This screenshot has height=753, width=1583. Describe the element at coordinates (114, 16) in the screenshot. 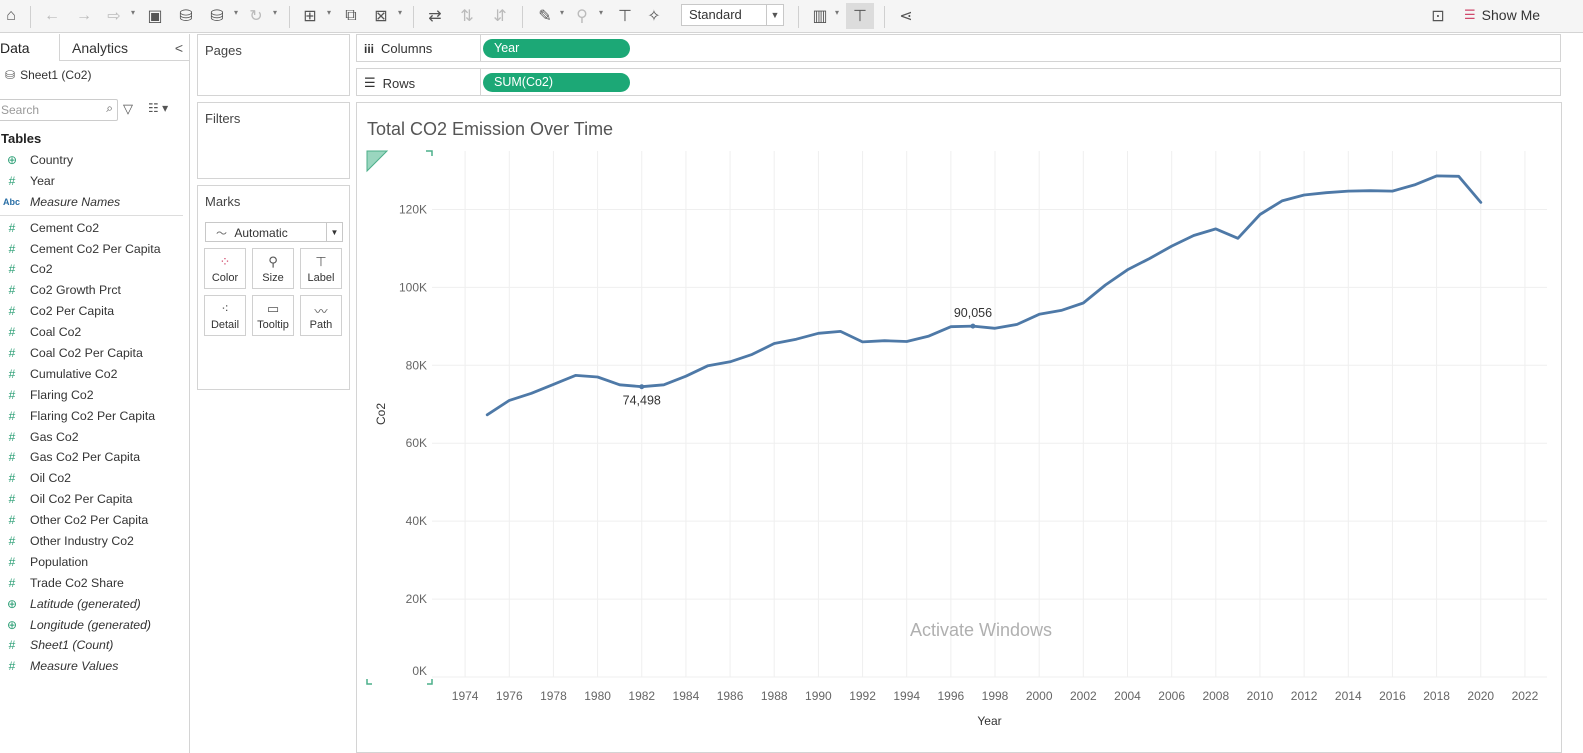

I see `replay-icon: ⇨` at that location.